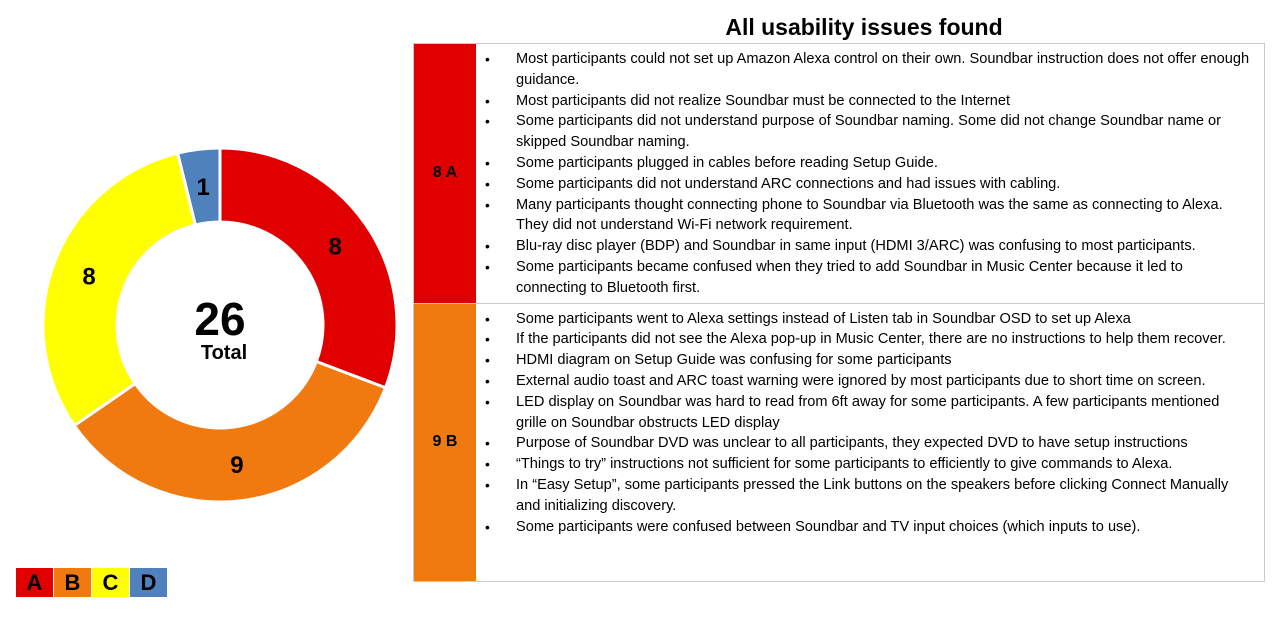 The width and height of the screenshot is (1281, 622). What do you see at coordinates (110, 582) in the screenshot?
I see `legend-item-C: C` at bounding box center [110, 582].